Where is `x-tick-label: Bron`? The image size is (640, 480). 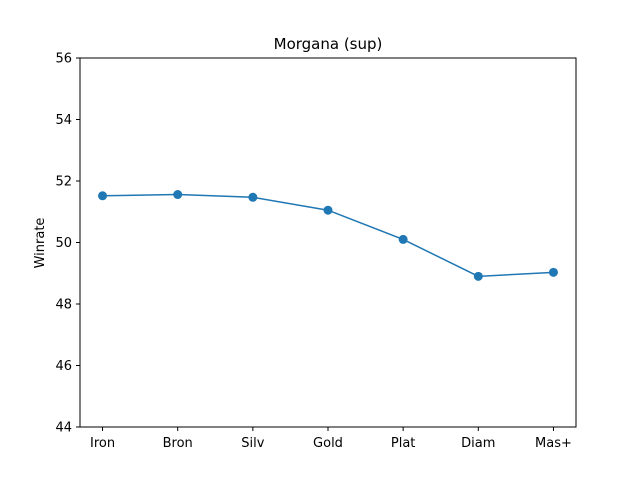 x-tick-label: Bron is located at coordinates (178, 443).